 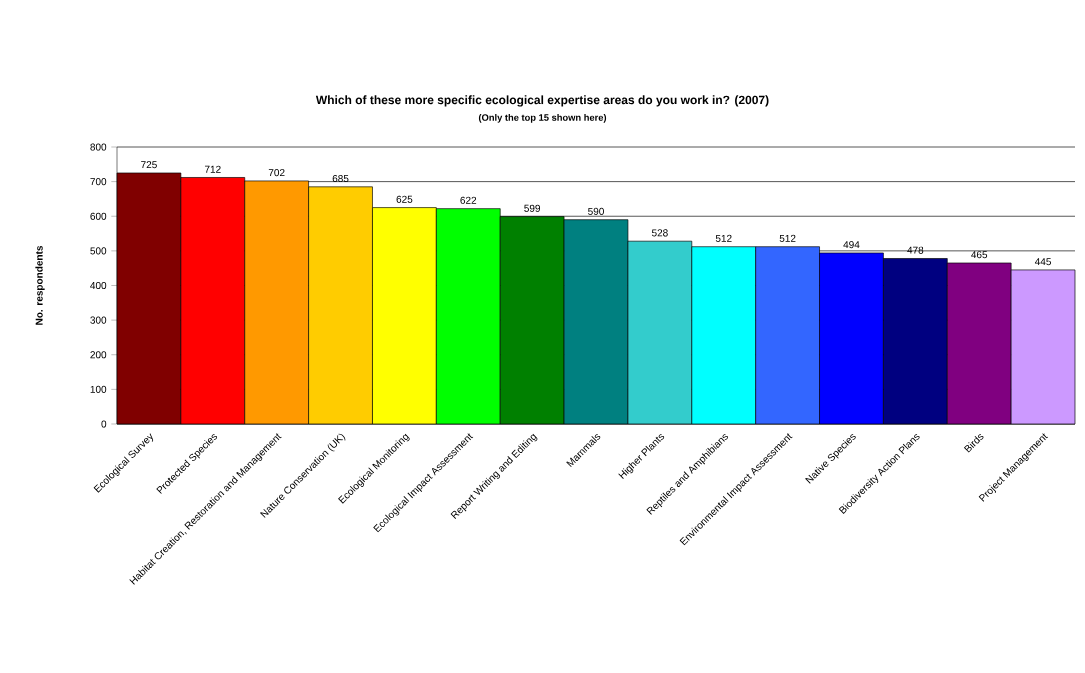 What do you see at coordinates (979, 255) in the screenshot?
I see `data-label: 465` at bounding box center [979, 255].